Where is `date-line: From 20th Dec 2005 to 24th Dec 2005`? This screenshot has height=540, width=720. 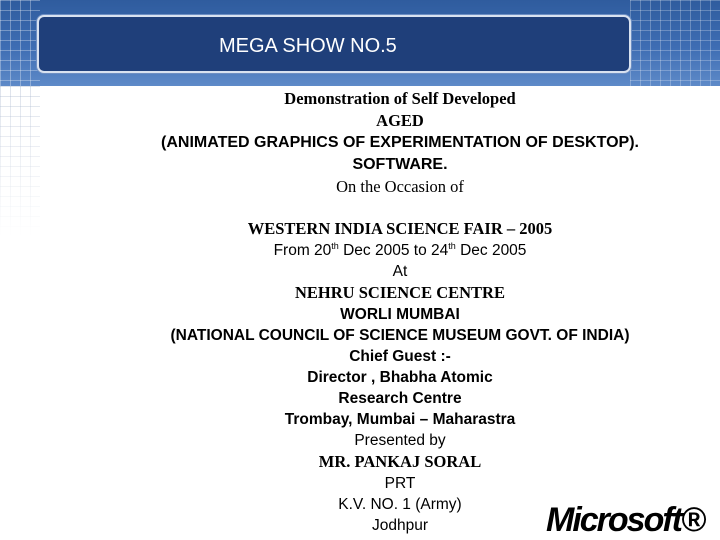 date-line: From 20th Dec 2005 to 24th Dec 2005 is located at coordinates (400, 250).